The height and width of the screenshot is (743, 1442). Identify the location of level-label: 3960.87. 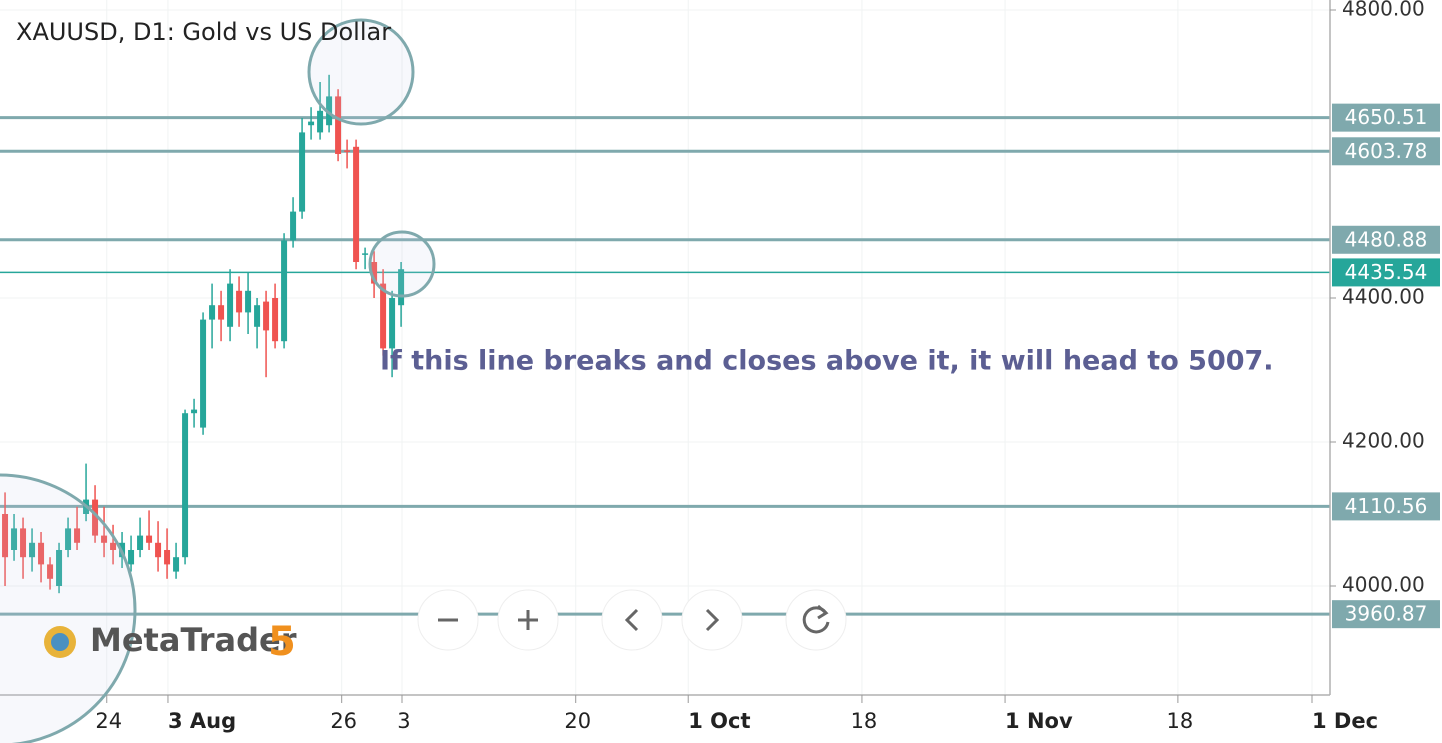
(1386, 614).